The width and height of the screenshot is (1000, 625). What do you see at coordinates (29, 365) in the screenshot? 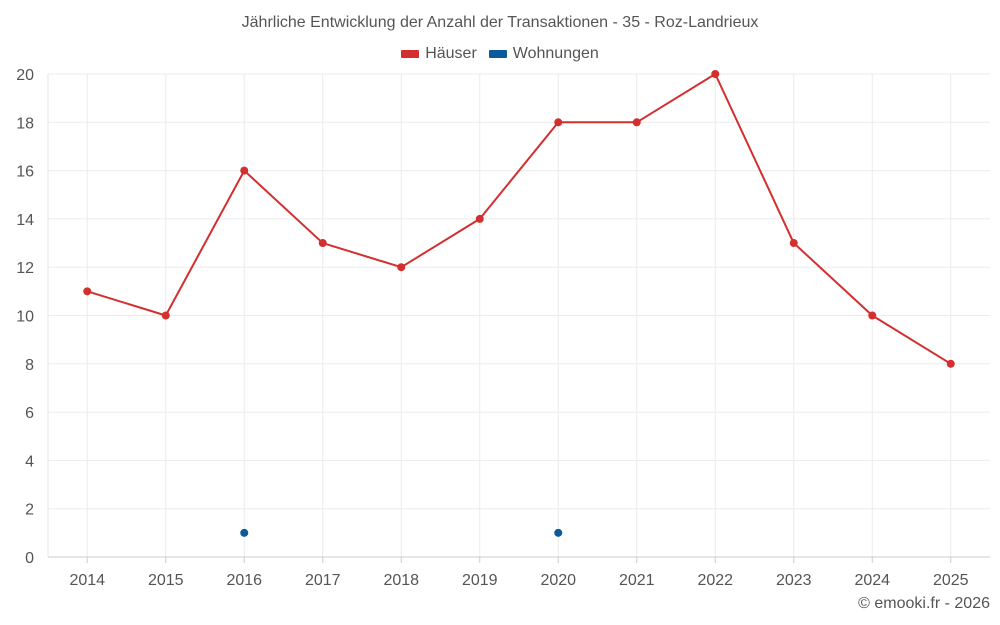
I see `y-tick-label: 8` at bounding box center [29, 365].